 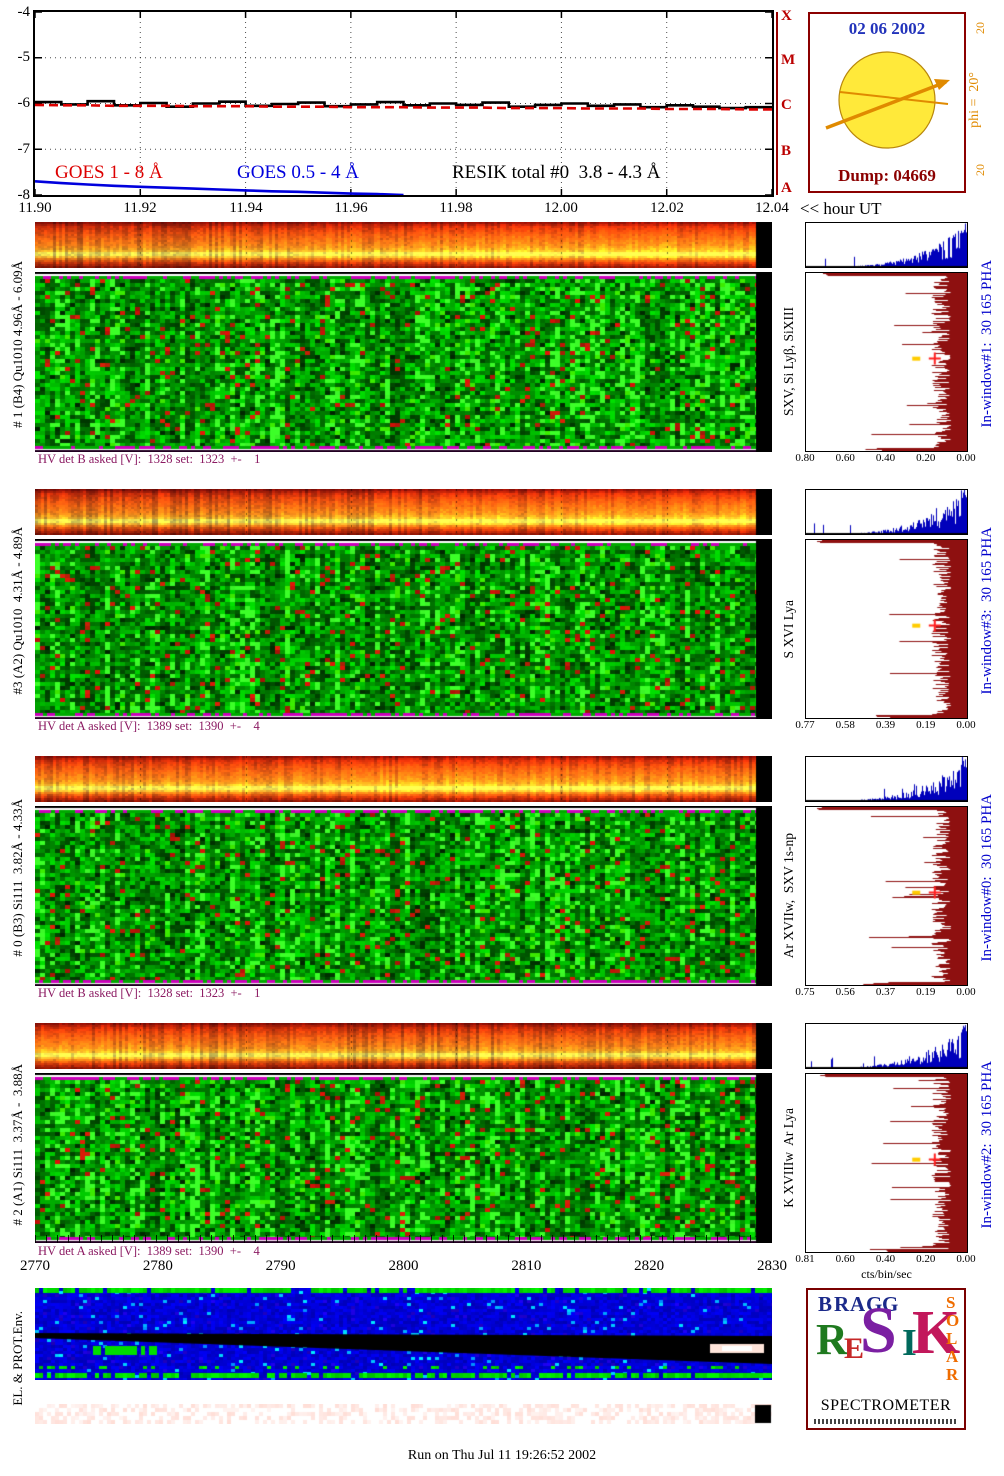 What do you see at coordinates (526, 1266) in the screenshot?
I see `spectro-axis-tick: 2810` at bounding box center [526, 1266].